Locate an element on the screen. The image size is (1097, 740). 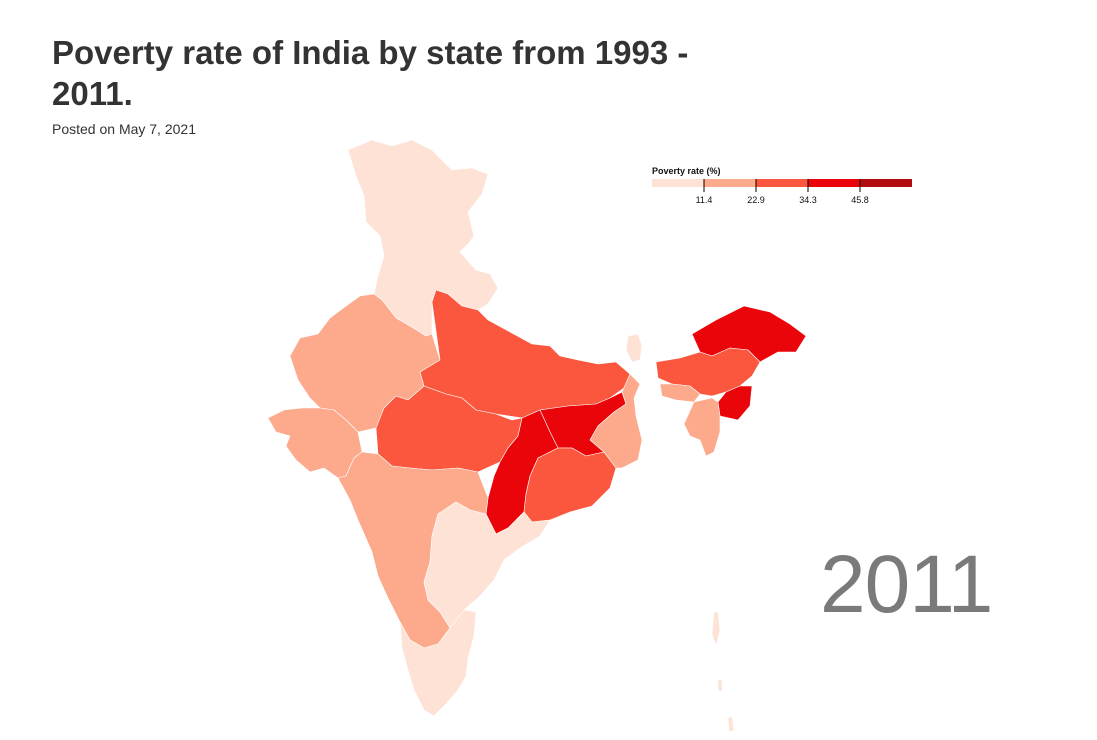
andhra-region is located at coordinates (487, 565).